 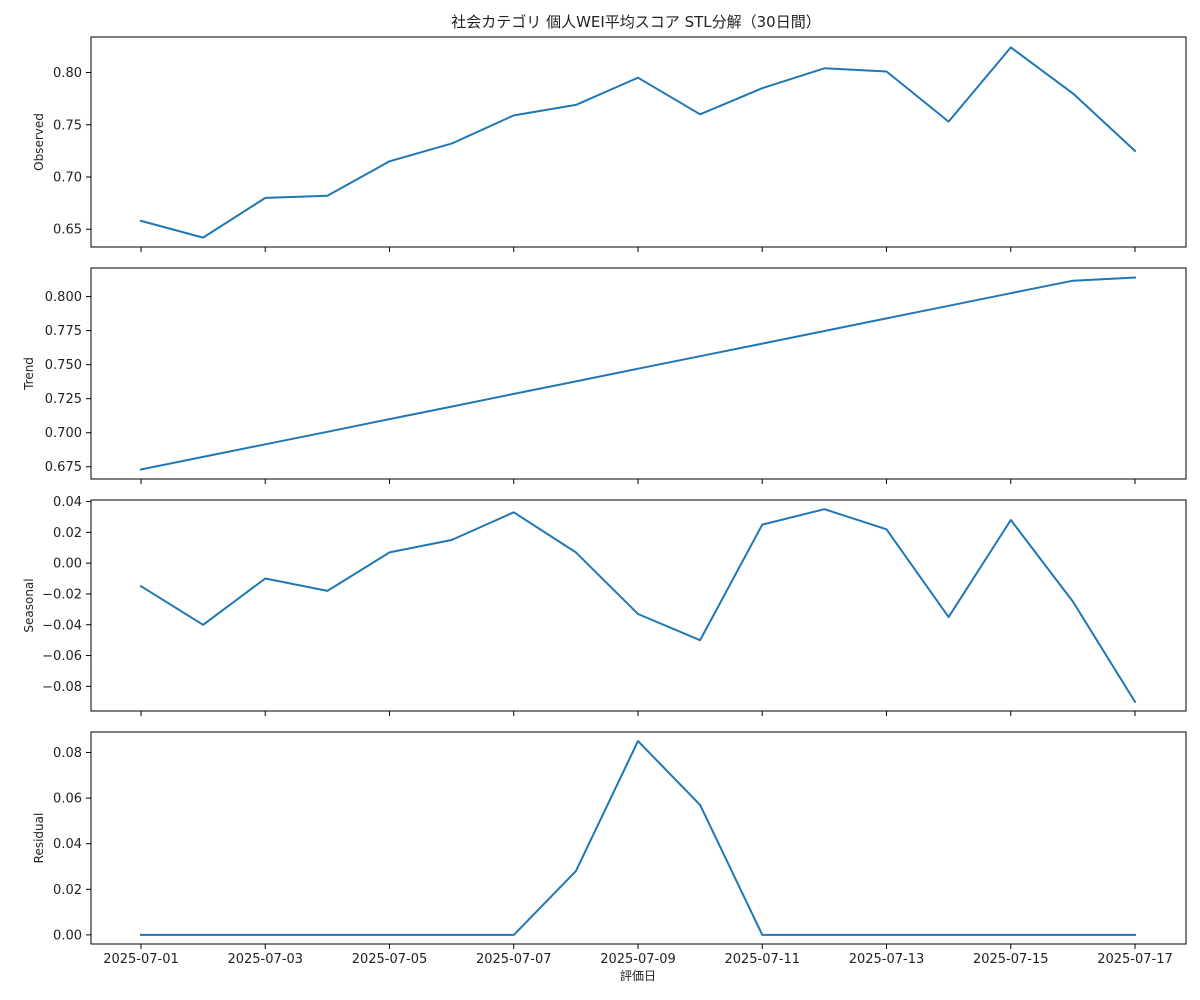 What do you see at coordinates (62, 625) in the screenshot?
I see `y-tick-label: −0.04` at bounding box center [62, 625].